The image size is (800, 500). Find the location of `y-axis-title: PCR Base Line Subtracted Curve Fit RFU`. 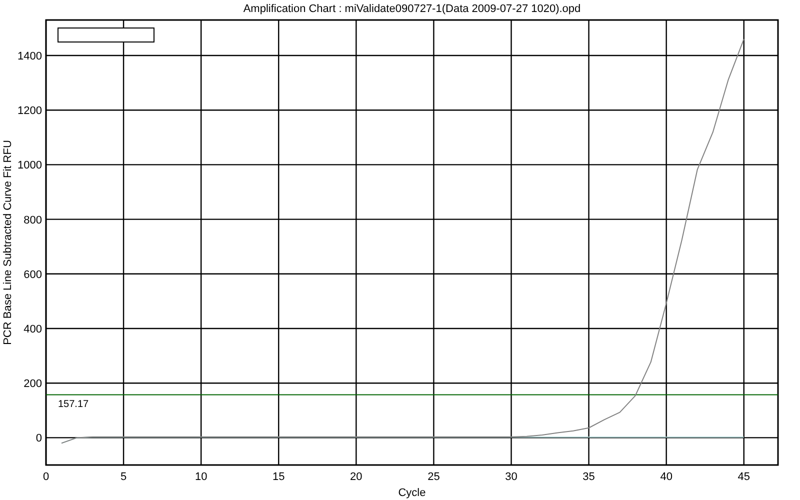

y-axis-title: PCR Base Line Subtracted Curve Fit RFU is located at coordinates (8, 242).